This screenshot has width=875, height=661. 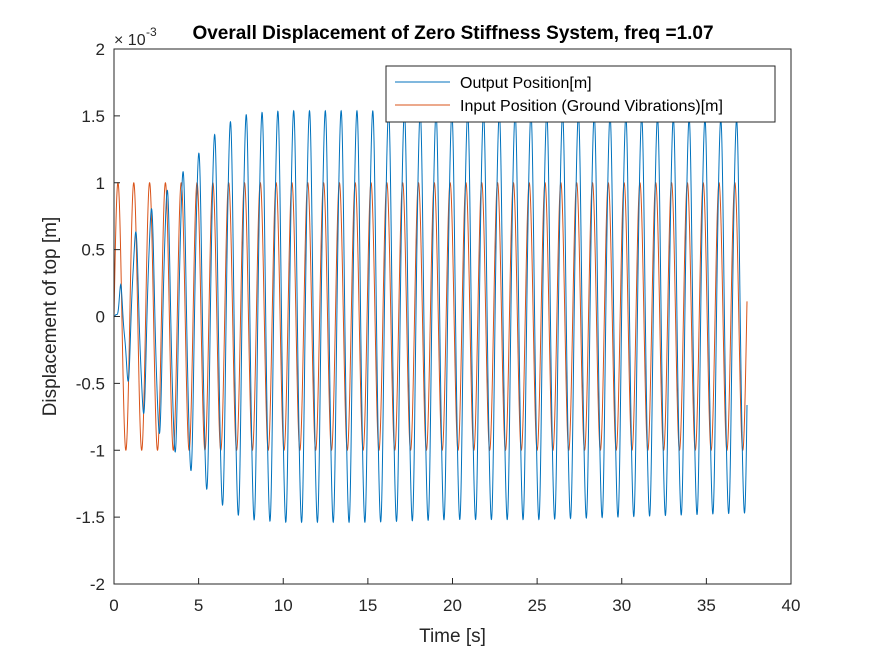 What do you see at coordinates (367, 605) in the screenshot?
I see `x-tick-label: 15` at bounding box center [367, 605].